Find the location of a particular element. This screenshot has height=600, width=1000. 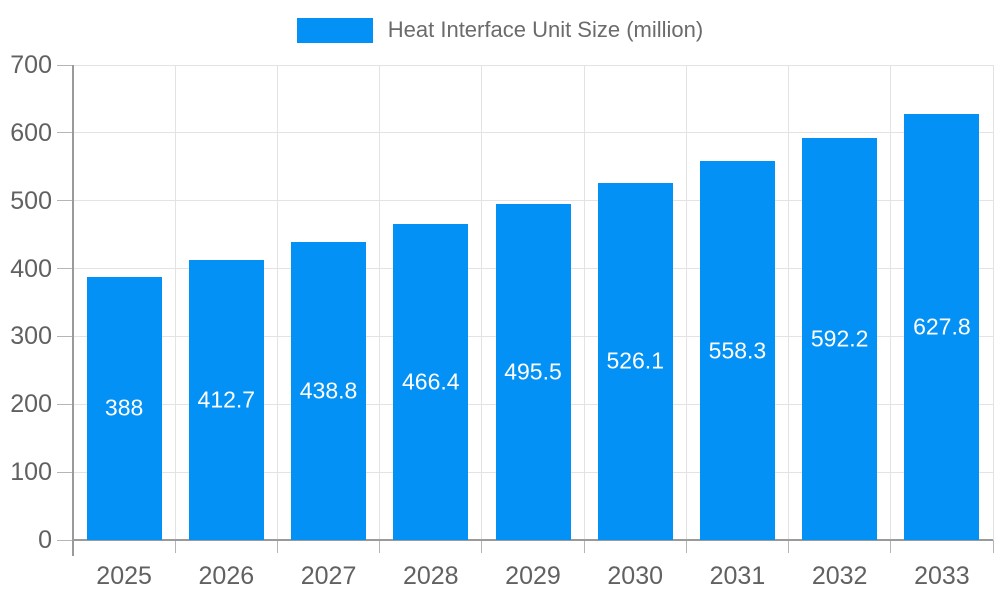

y-axis-tick-label: 500 is located at coordinates (31, 200).